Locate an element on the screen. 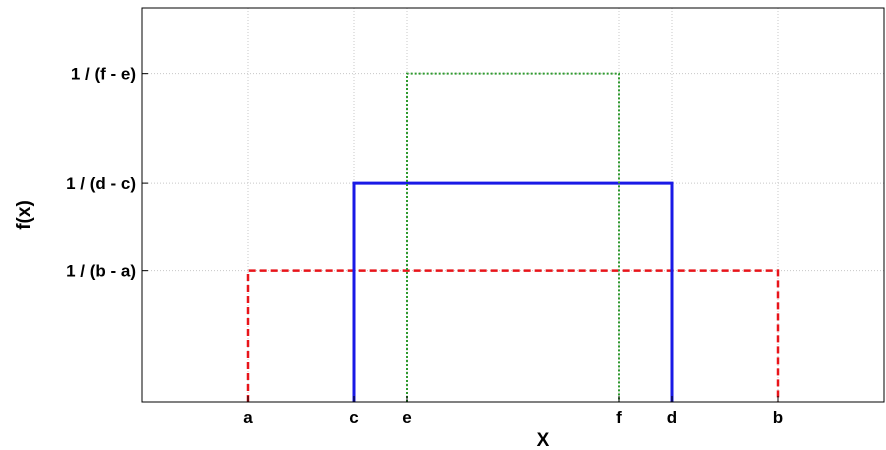  y-tick-label: 1 / (b - a) is located at coordinates (101, 271).